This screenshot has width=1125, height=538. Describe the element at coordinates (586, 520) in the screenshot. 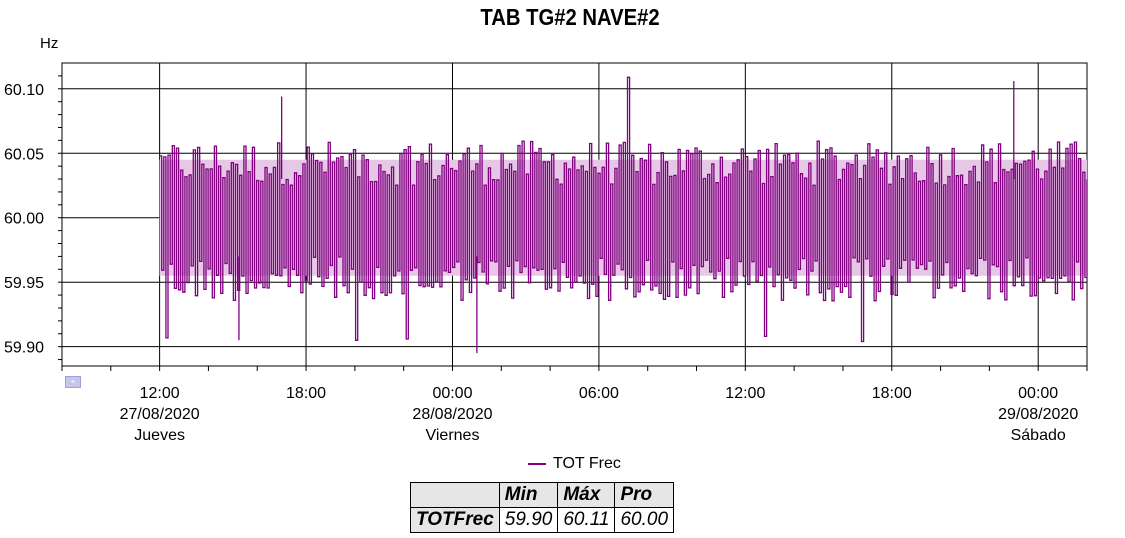

I see `stats-value-max: 60.11` at that location.